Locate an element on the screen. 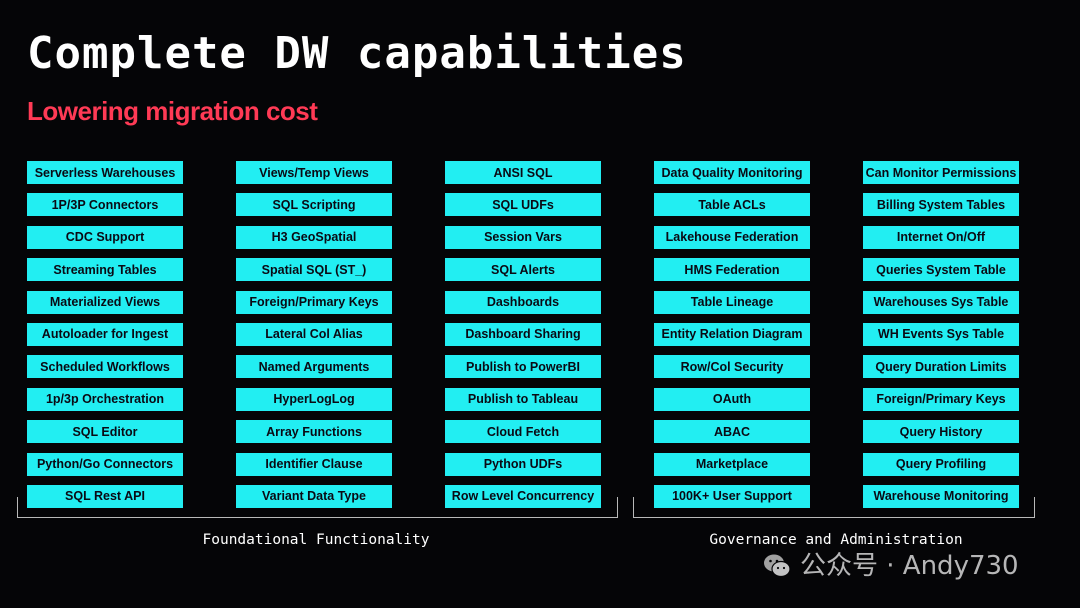 This screenshot has width=1080, height=608. capability-cell: ABAC is located at coordinates (732, 432).